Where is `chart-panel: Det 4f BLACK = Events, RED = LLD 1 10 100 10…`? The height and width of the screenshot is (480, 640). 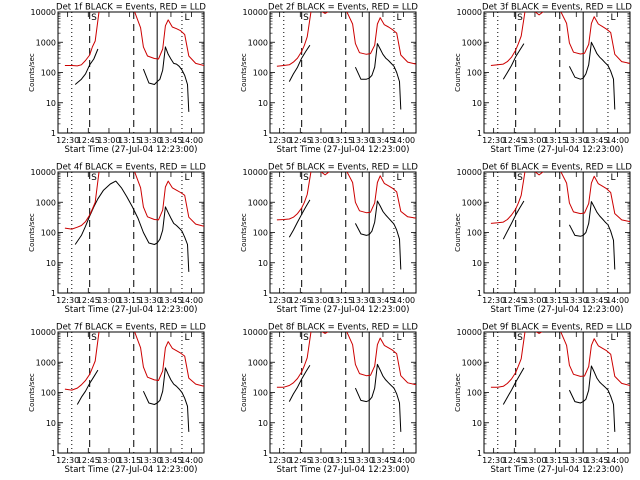
chart-panel: Det 4f BLACK = Events, RED = LLD 1 10 100 10… is located at coordinates (117, 239).